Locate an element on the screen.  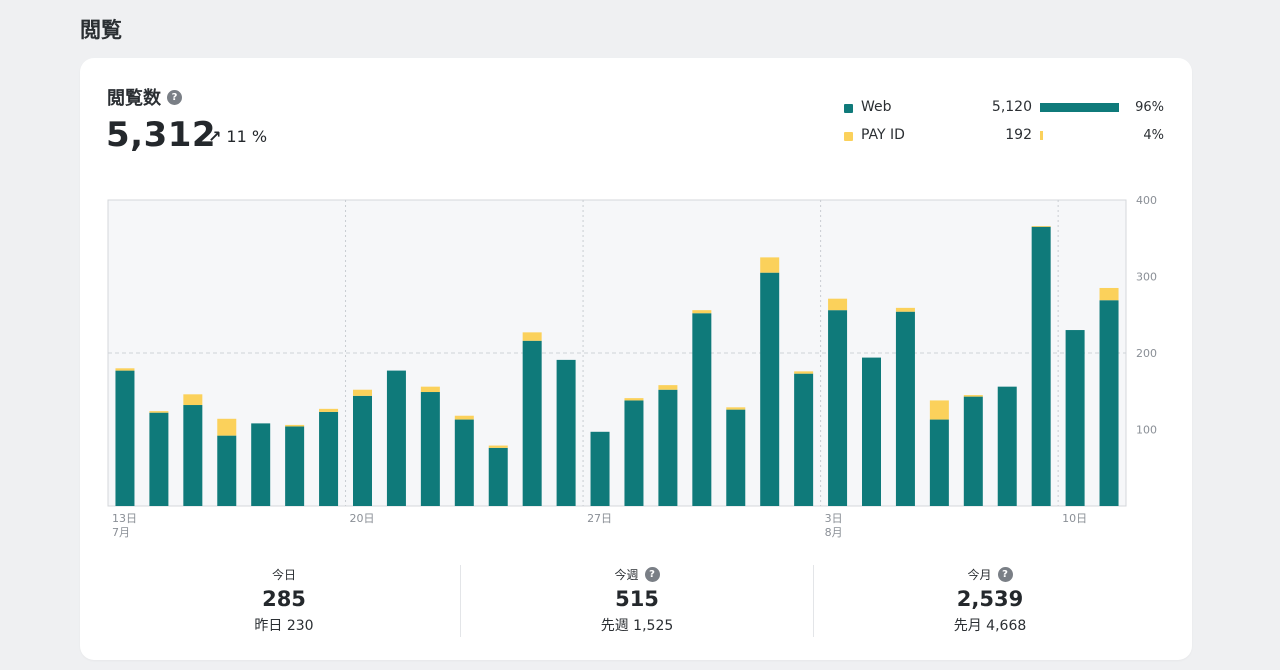
legend-row-payid: PAY ID 192 4% is located at coordinates (1004, 140).